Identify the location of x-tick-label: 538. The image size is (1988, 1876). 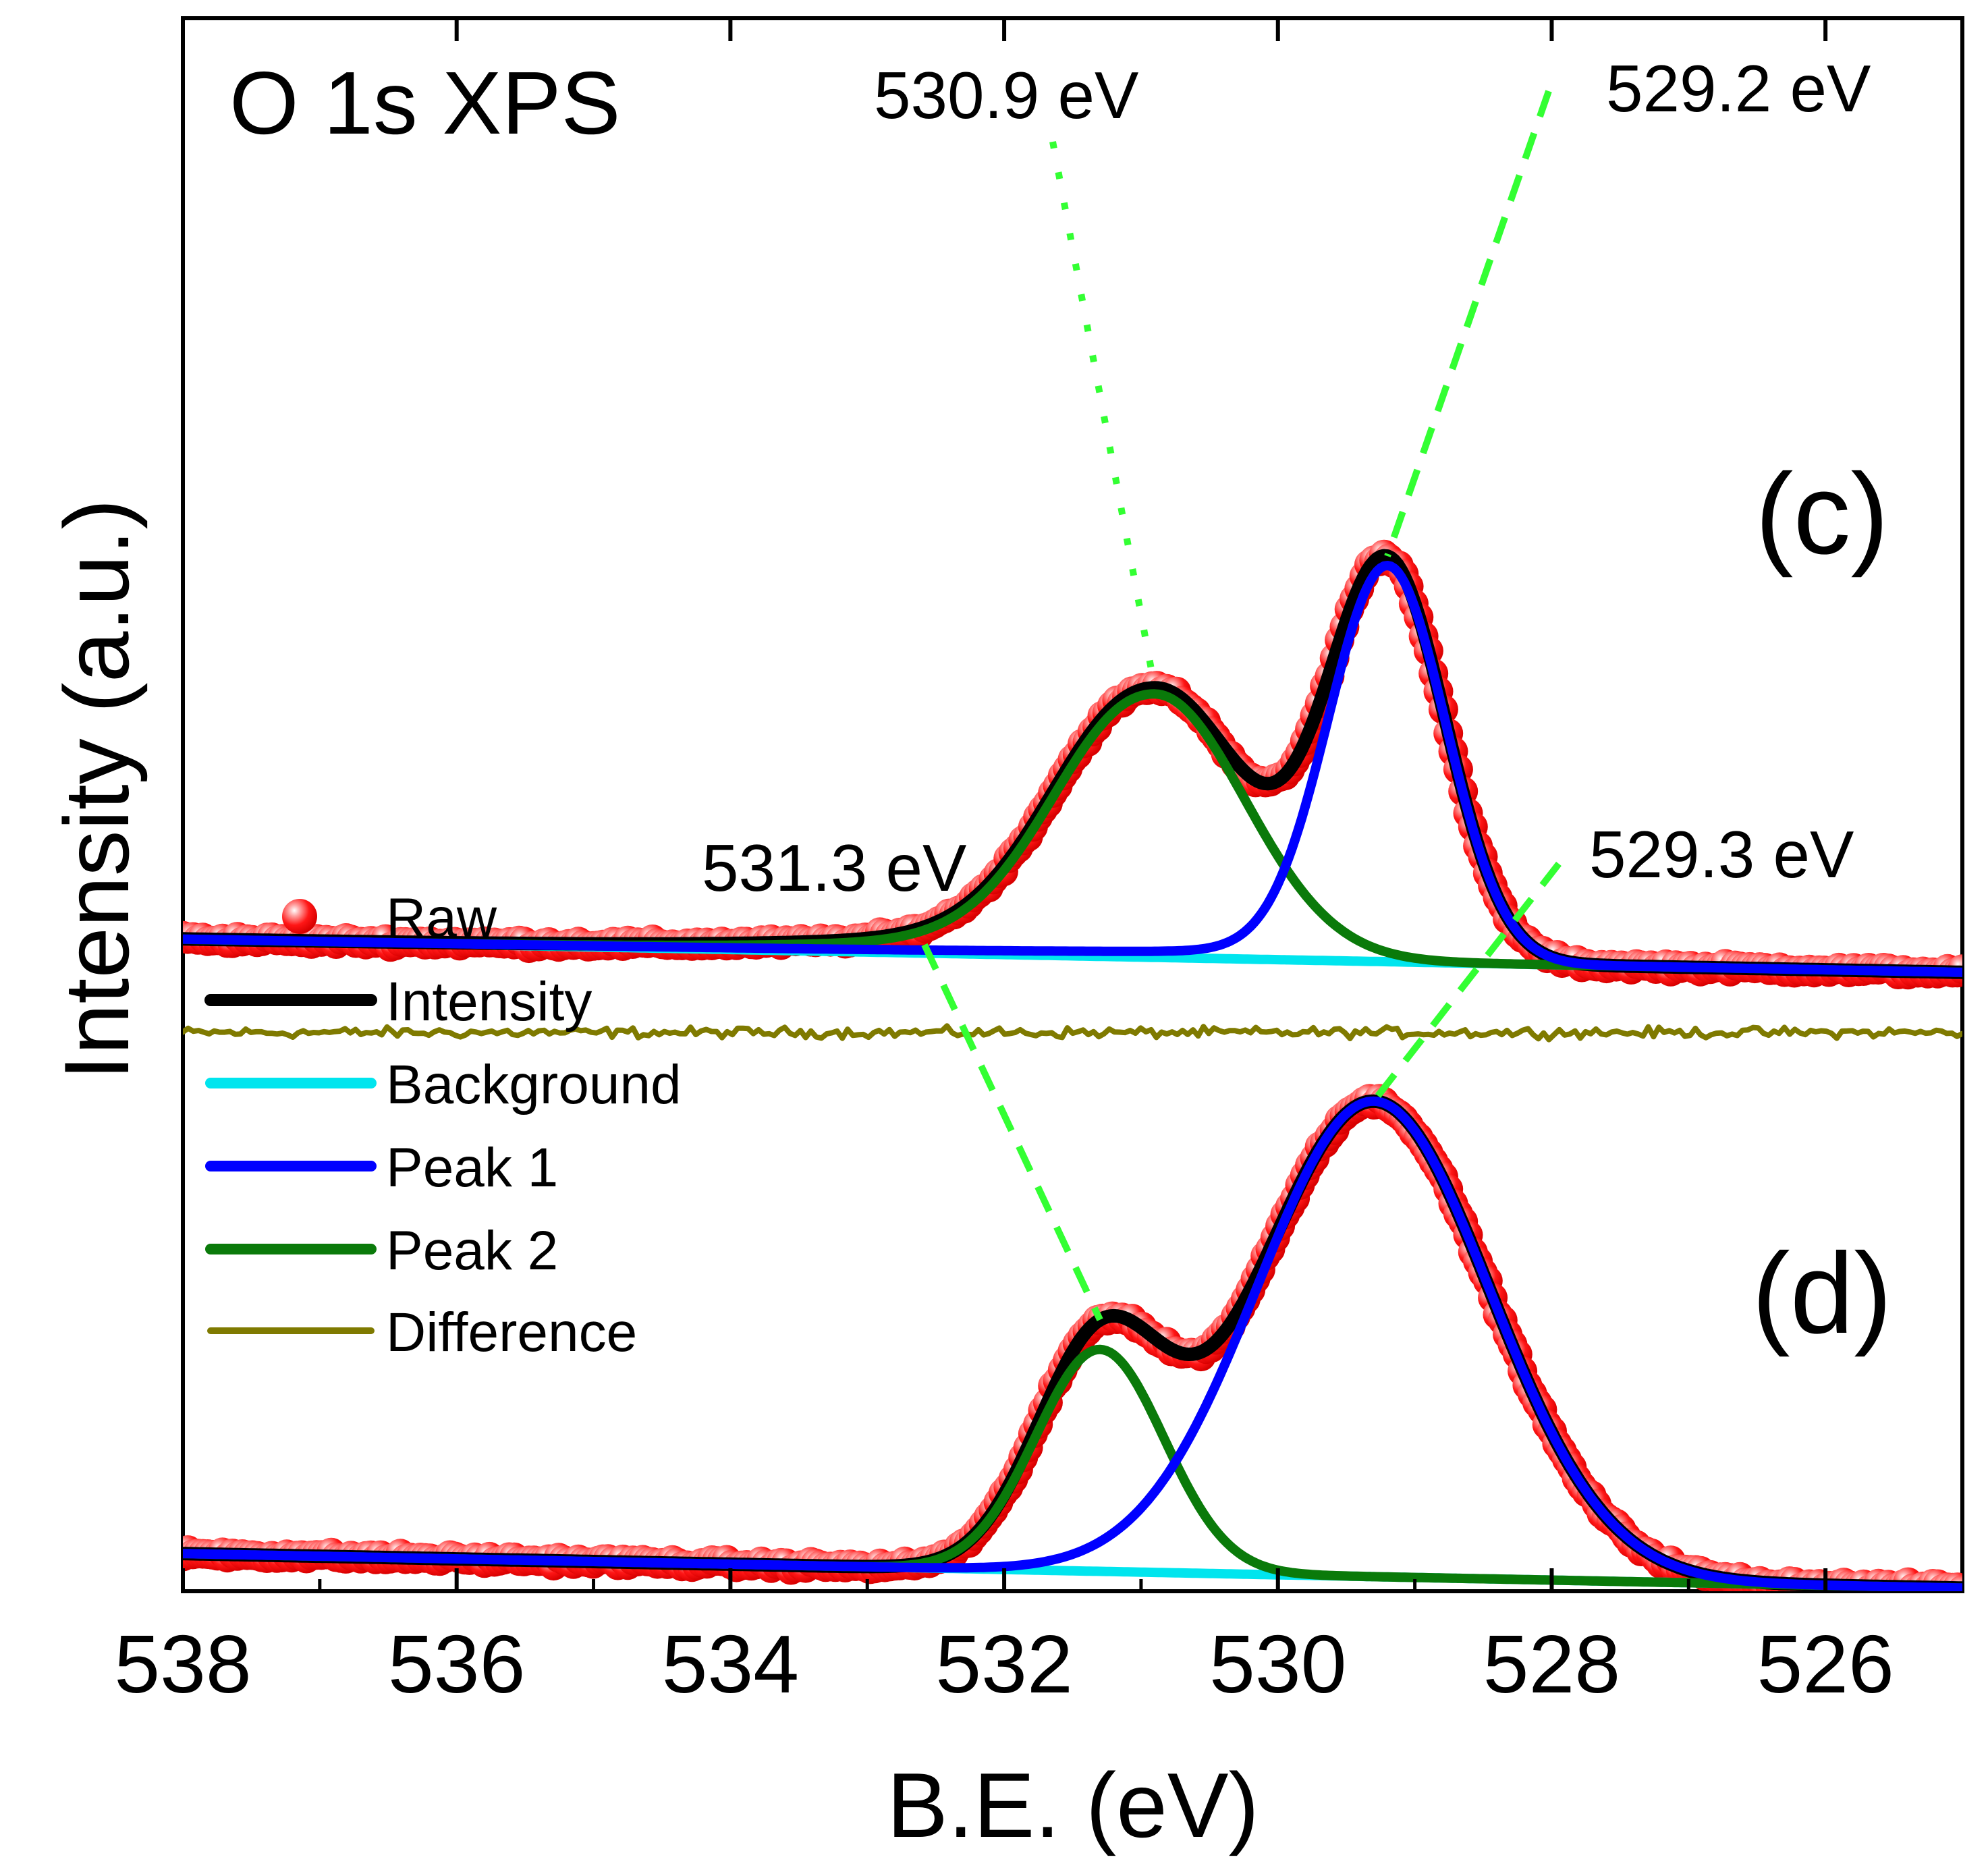
(183, 1664).